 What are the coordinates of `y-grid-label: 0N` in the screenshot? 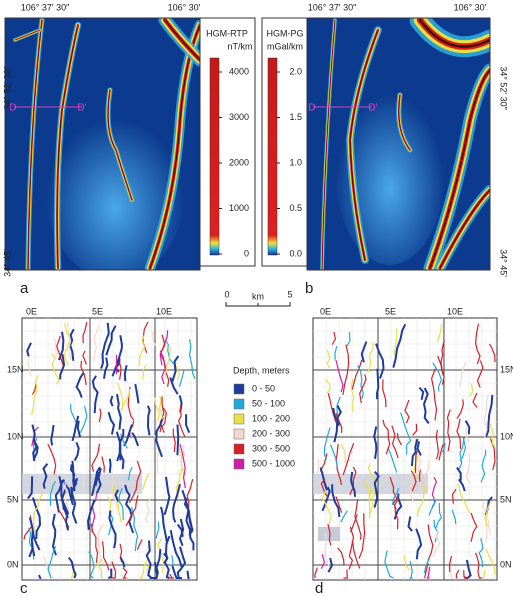 It's located at (506, 564).